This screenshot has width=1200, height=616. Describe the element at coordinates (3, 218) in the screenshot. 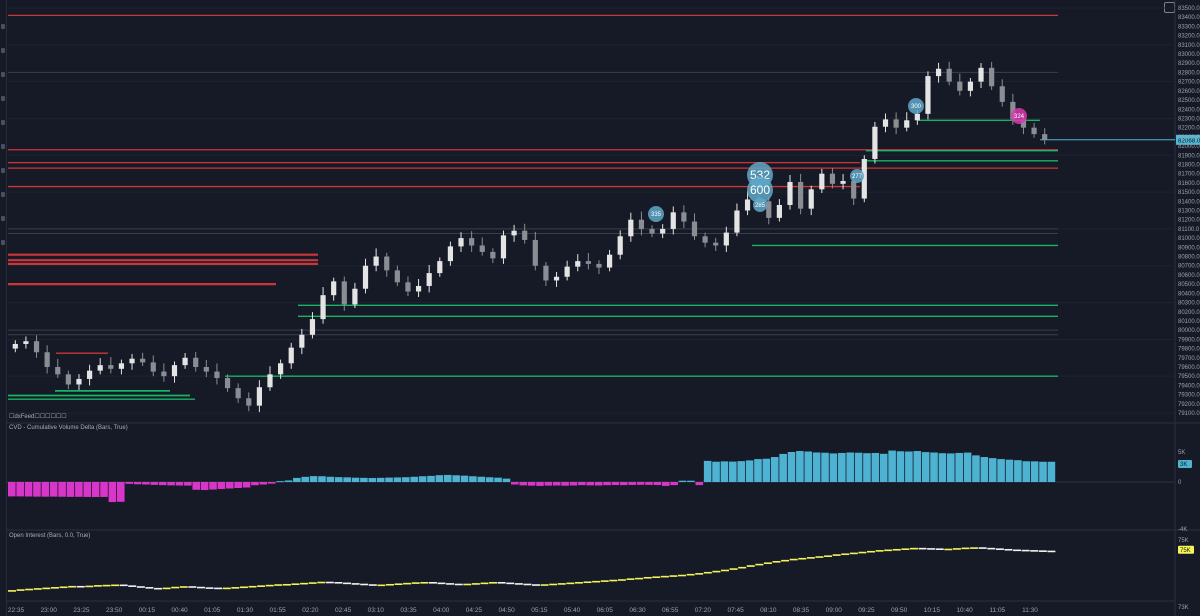

I see `eye-icon` at that location.